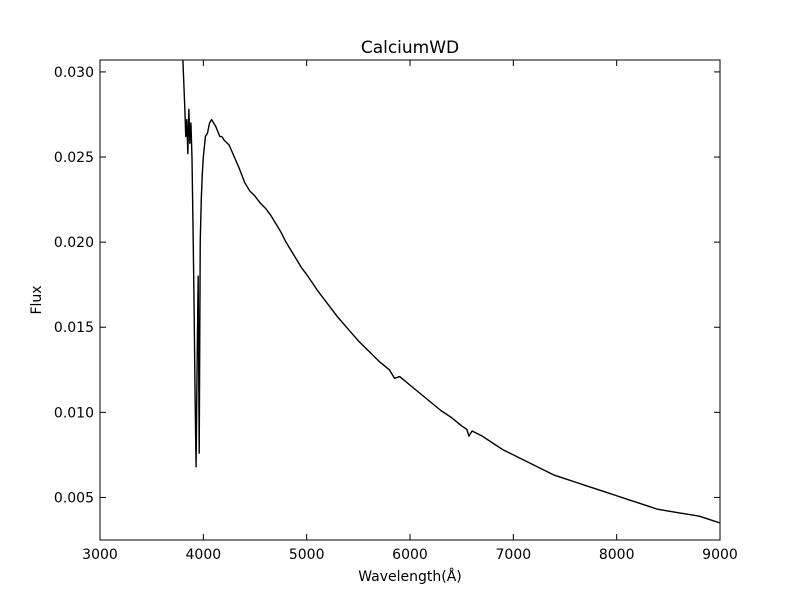  What do you see at coordinates (74, 413) in the screenshot?
I see `y-tick-label: 0.010` at bounding box center [74, 413].